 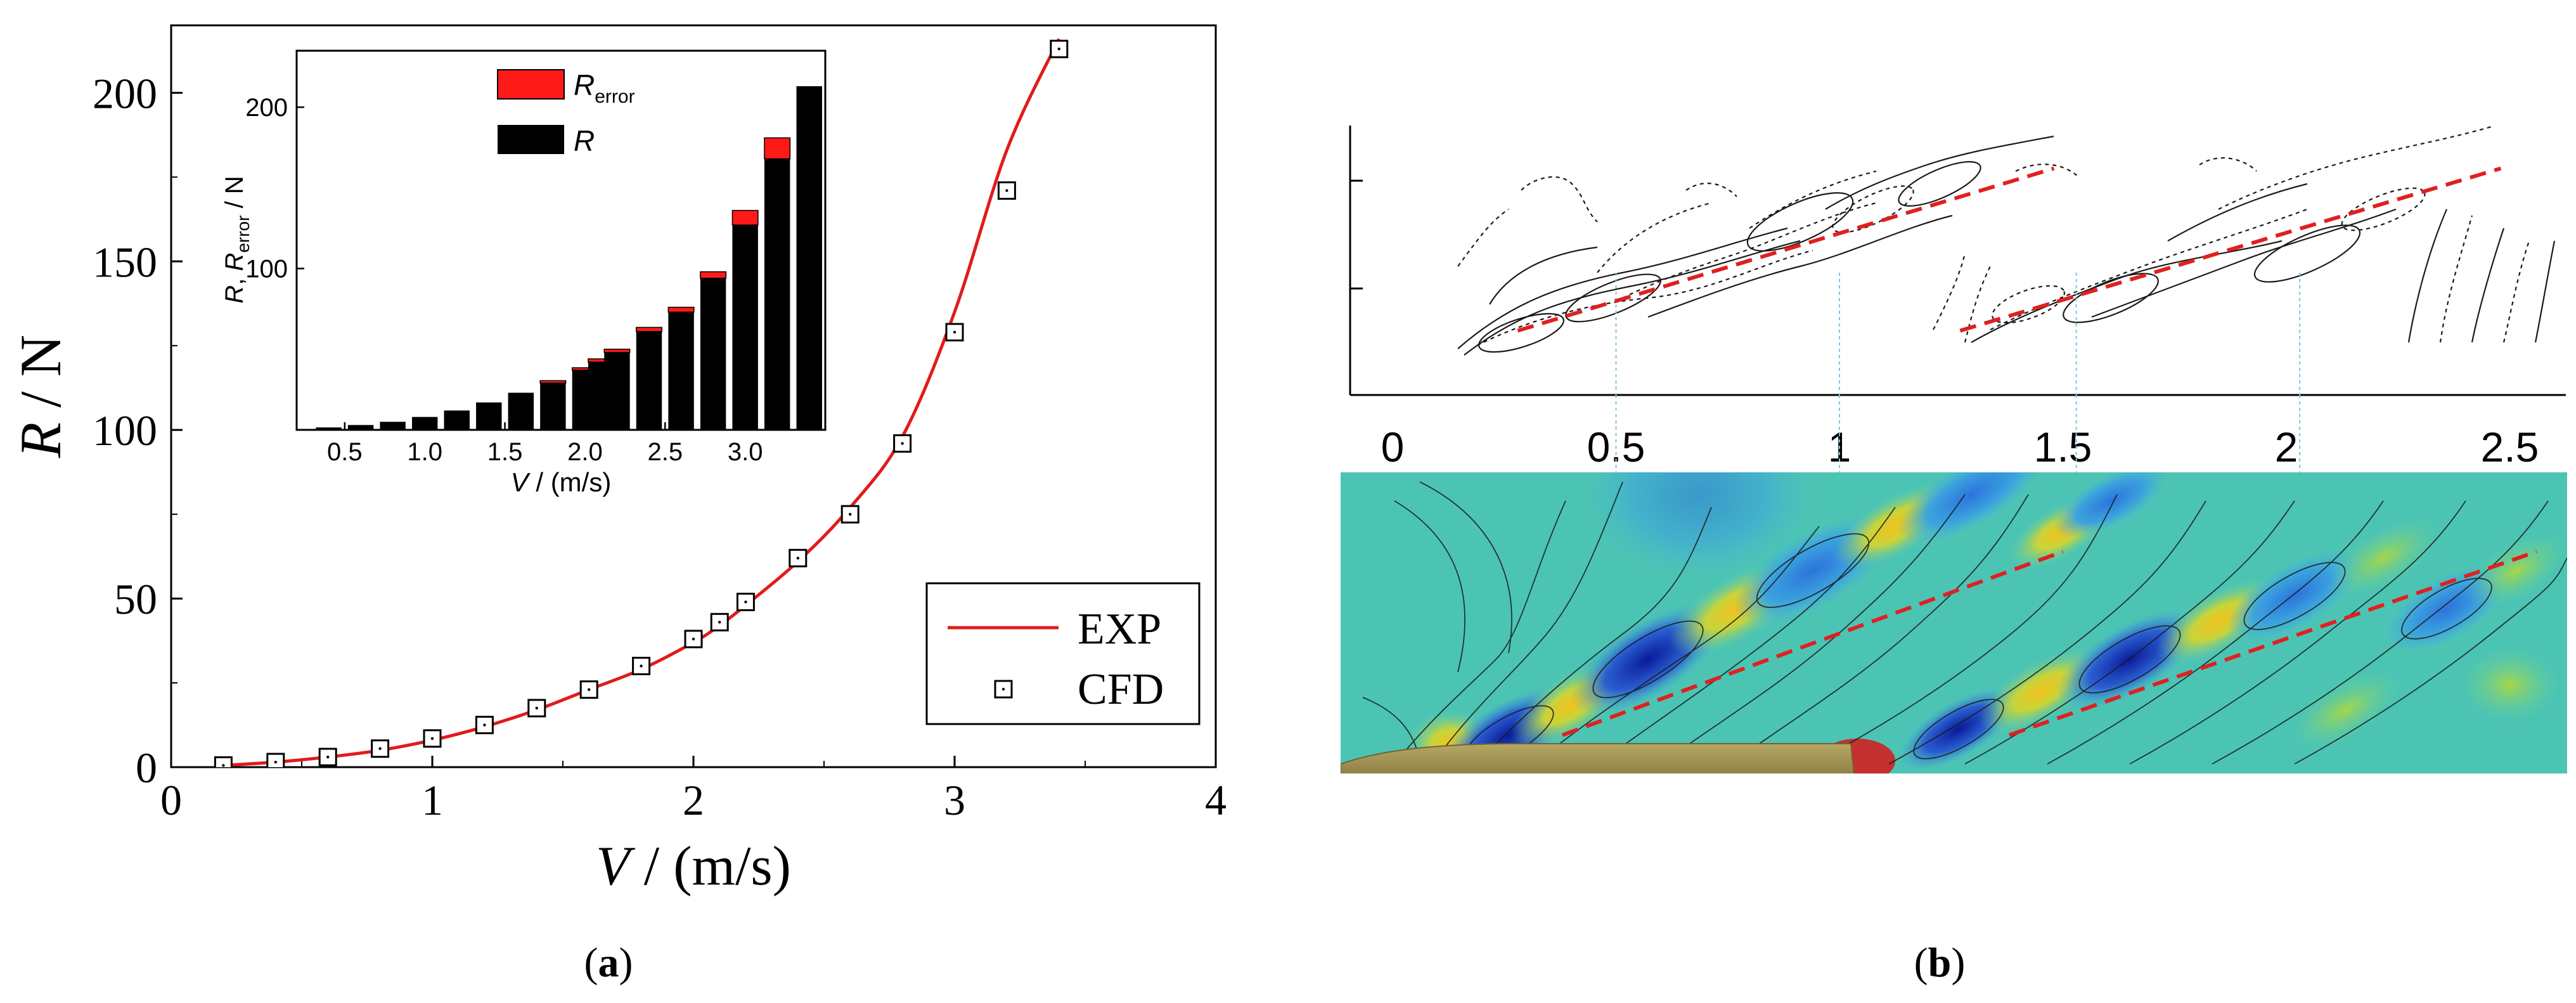 What do you see at coordinates (432, 800) in the screenshot?
I see `main-x-tick-label: 1` at bounding box center [432, 800].